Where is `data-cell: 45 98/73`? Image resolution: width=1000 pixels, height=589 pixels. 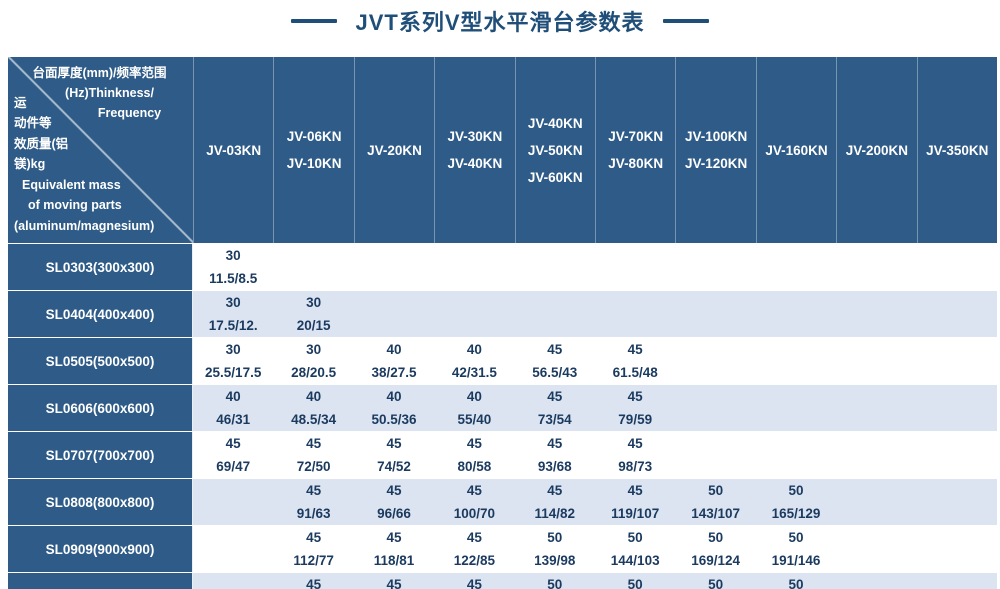 data-cell: 45 98/73 is located at coordinates (635, 455).